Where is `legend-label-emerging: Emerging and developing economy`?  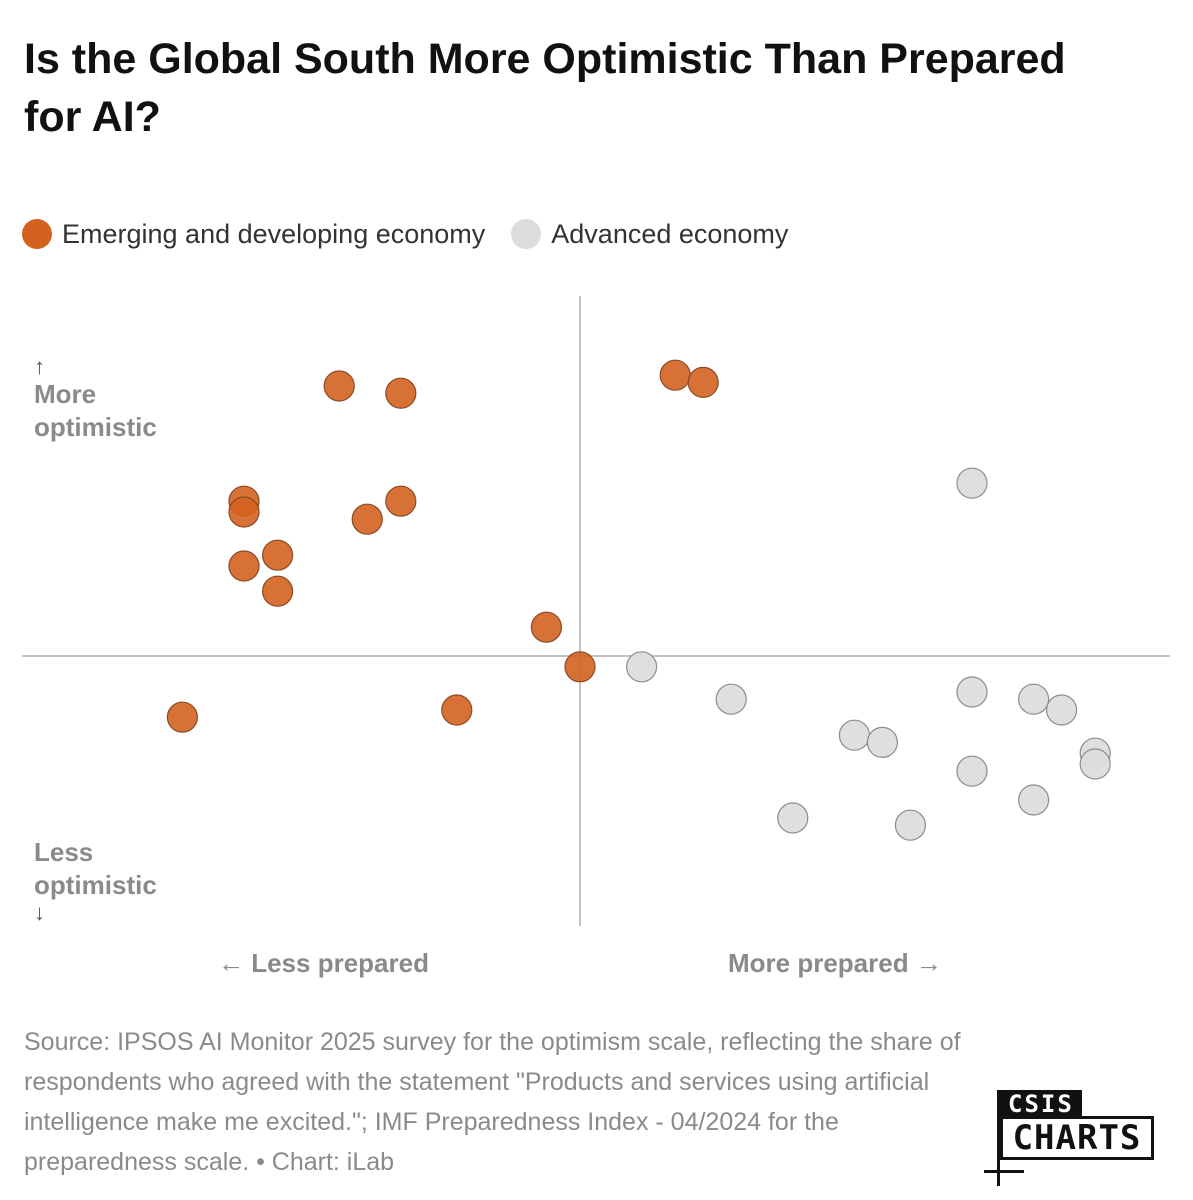
legend-label-emerging: Emerging and developing economy is located at coordinates (274, 233).